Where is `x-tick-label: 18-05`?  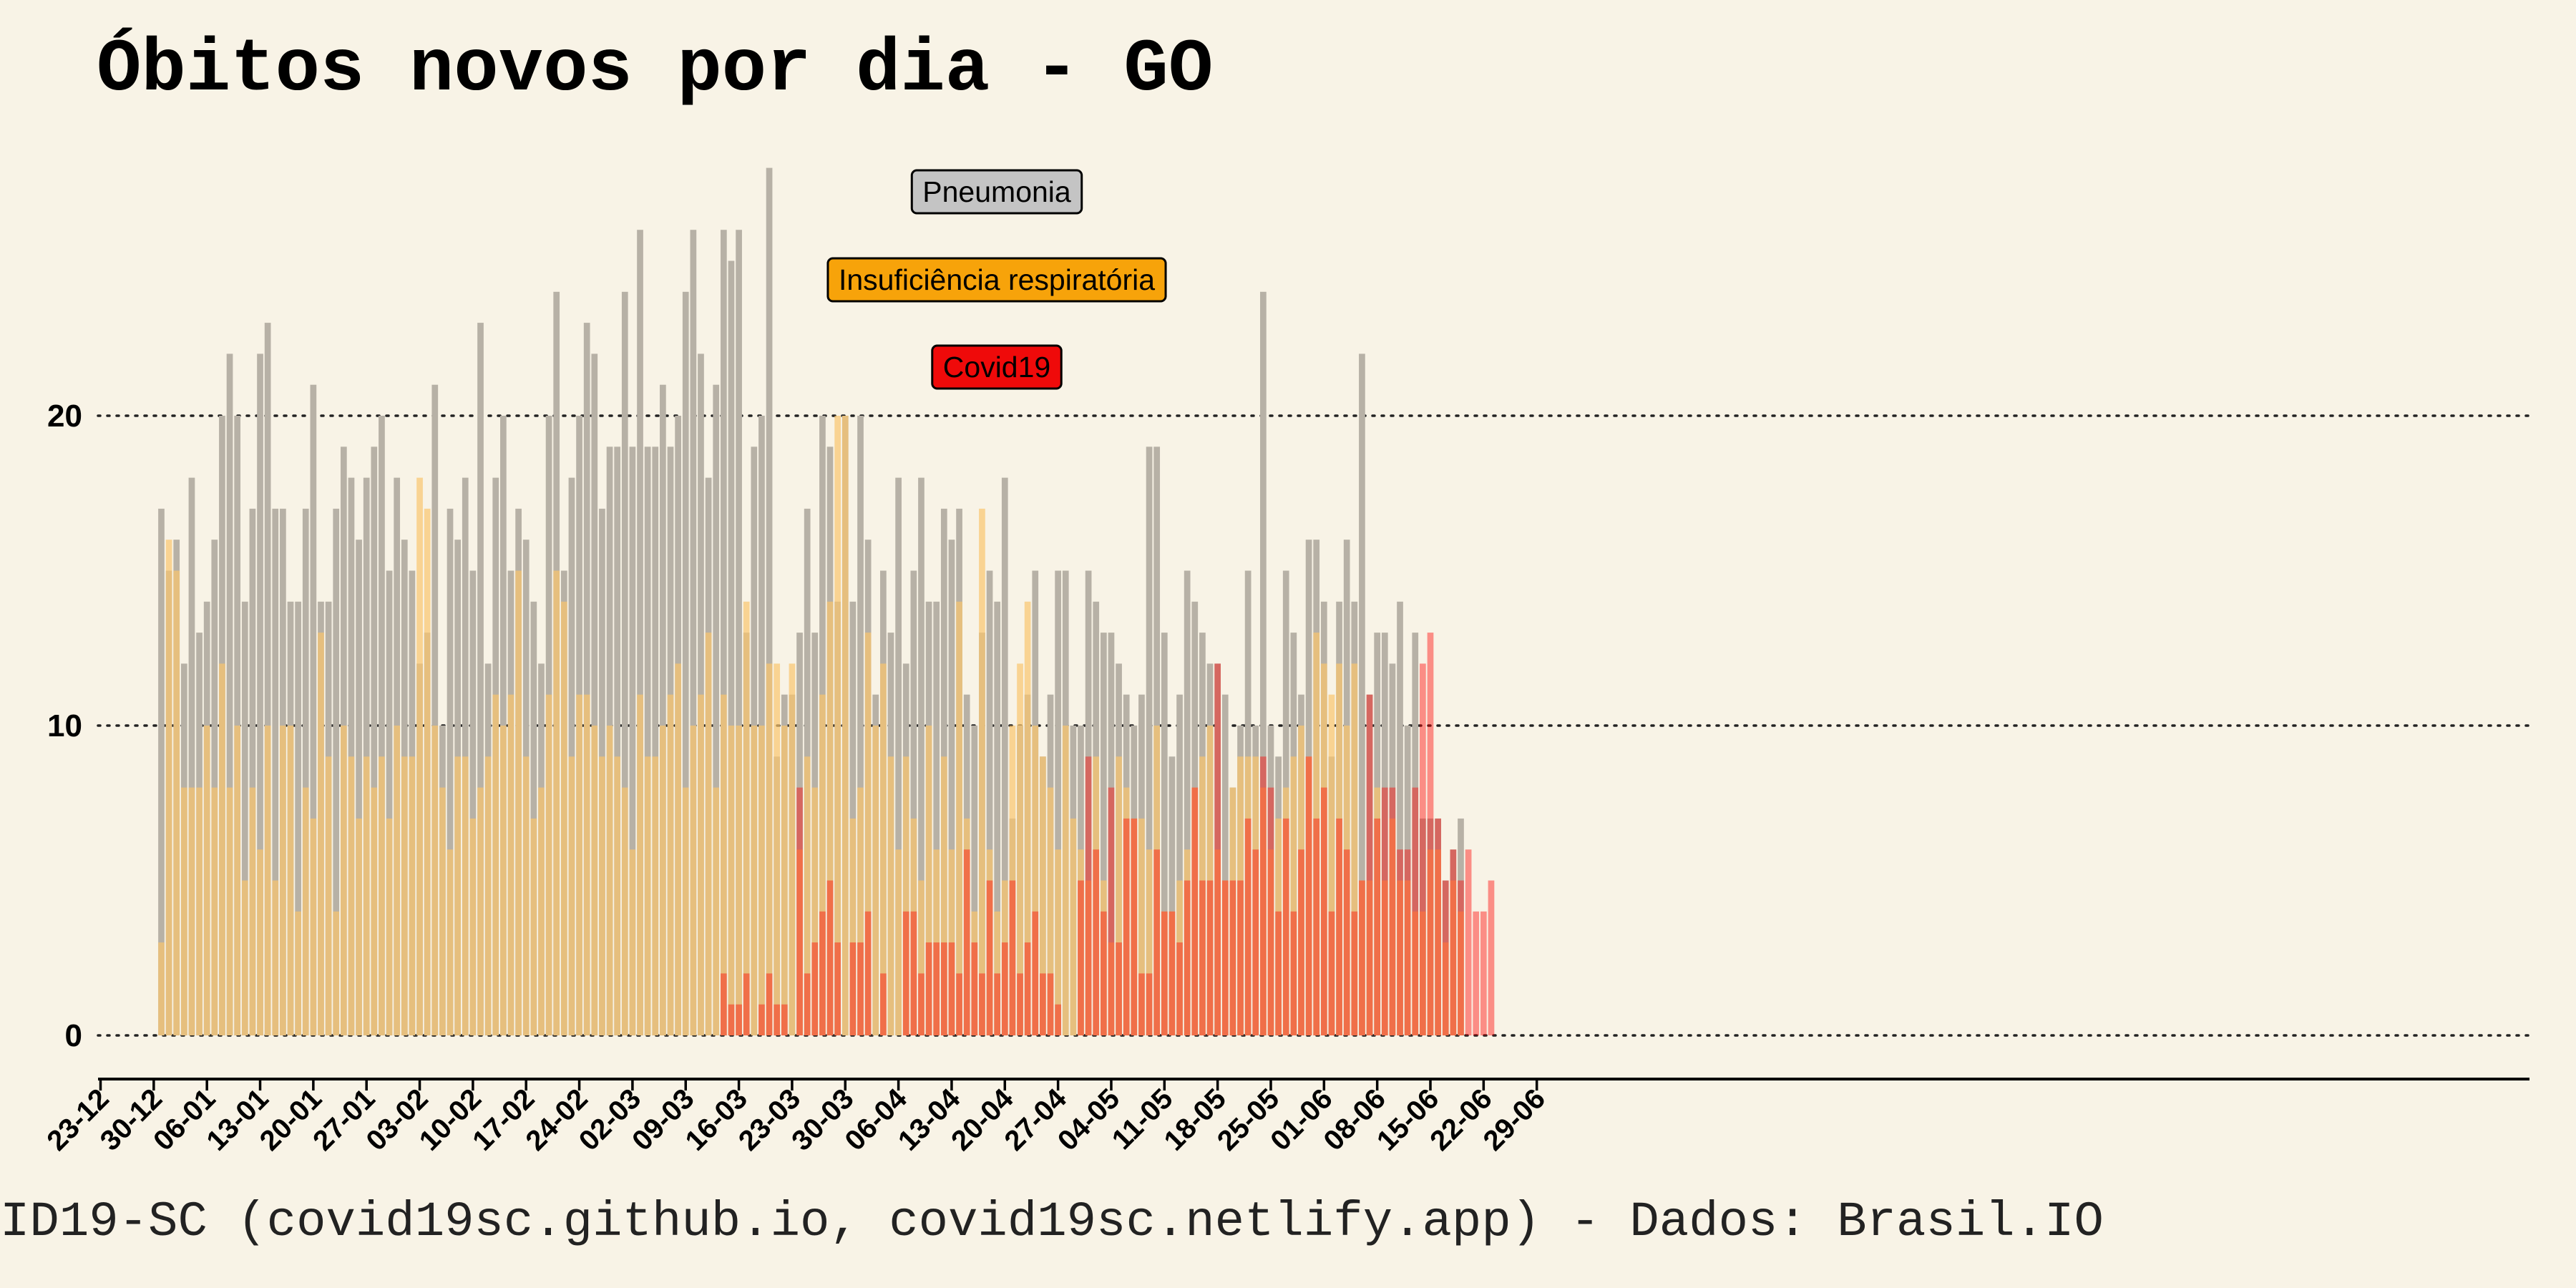
x-tick-label: 18-05 is located at coordinates (1195, 1119).